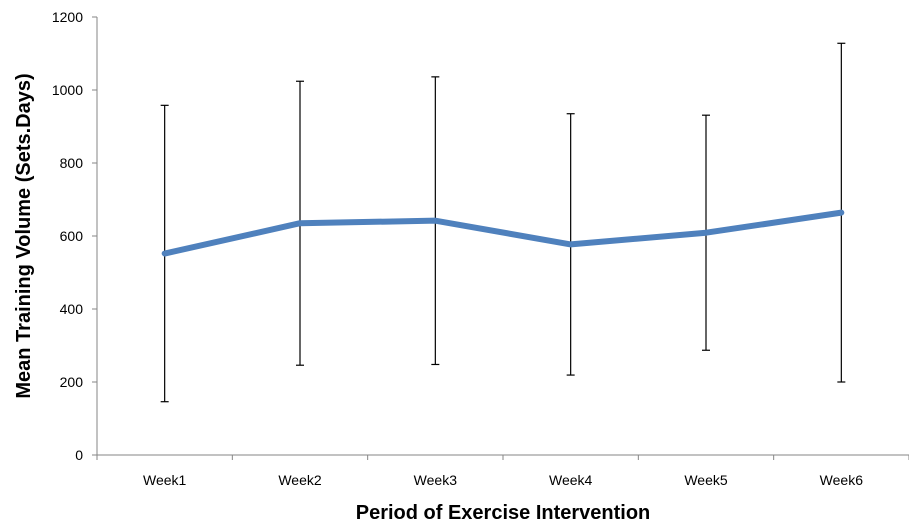 This screenshot has height=524, width=909. I want to click on x-tick-labels: Week1 Week2 Week3 Week4 Week5 Week6, so click(503, 480).